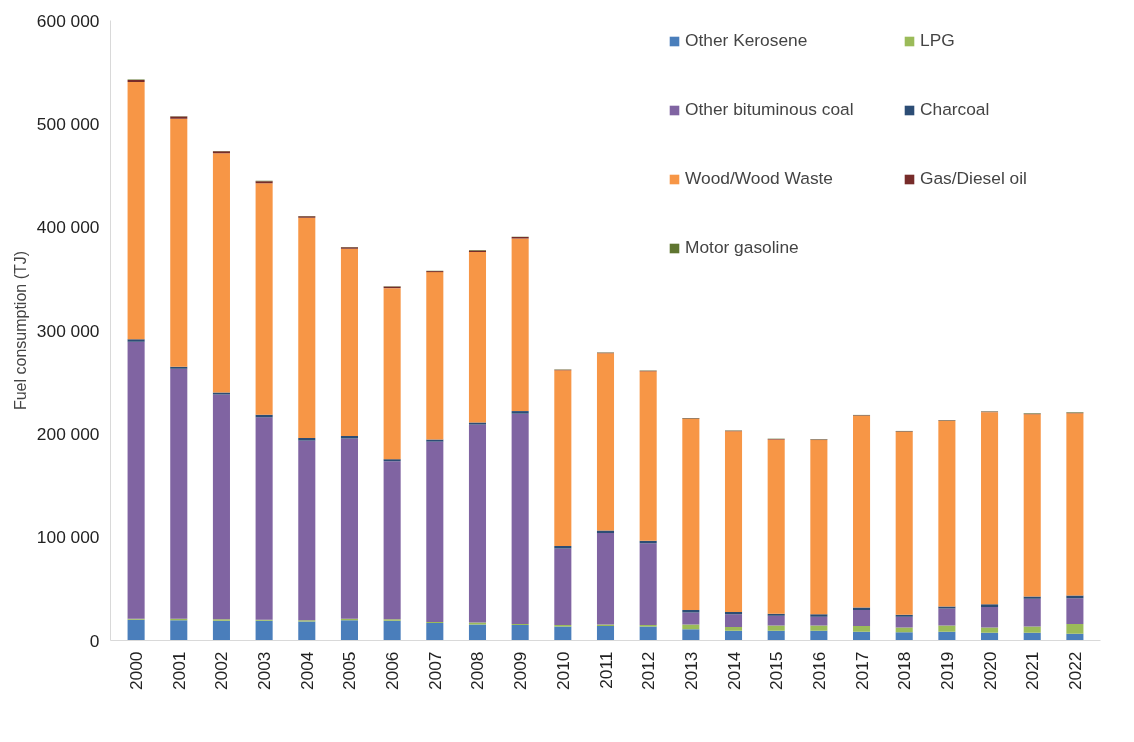 This screenshot has width=1134, height=742. I want to click on x-tick-label: 2001, so click(178, 671).